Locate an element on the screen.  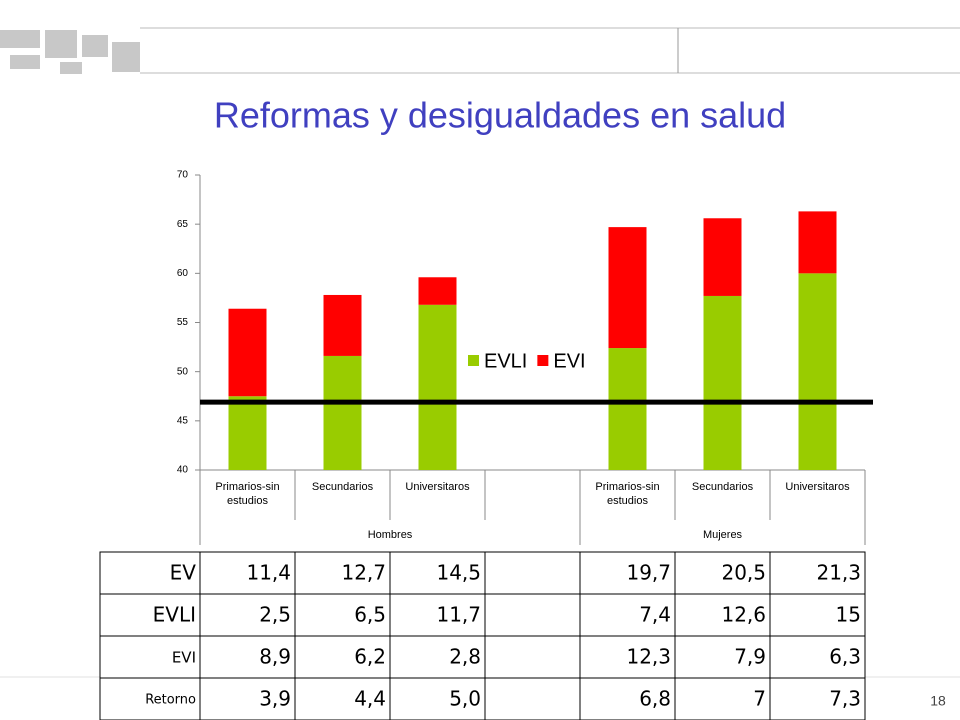
logo is located at coordinates (70, 52).